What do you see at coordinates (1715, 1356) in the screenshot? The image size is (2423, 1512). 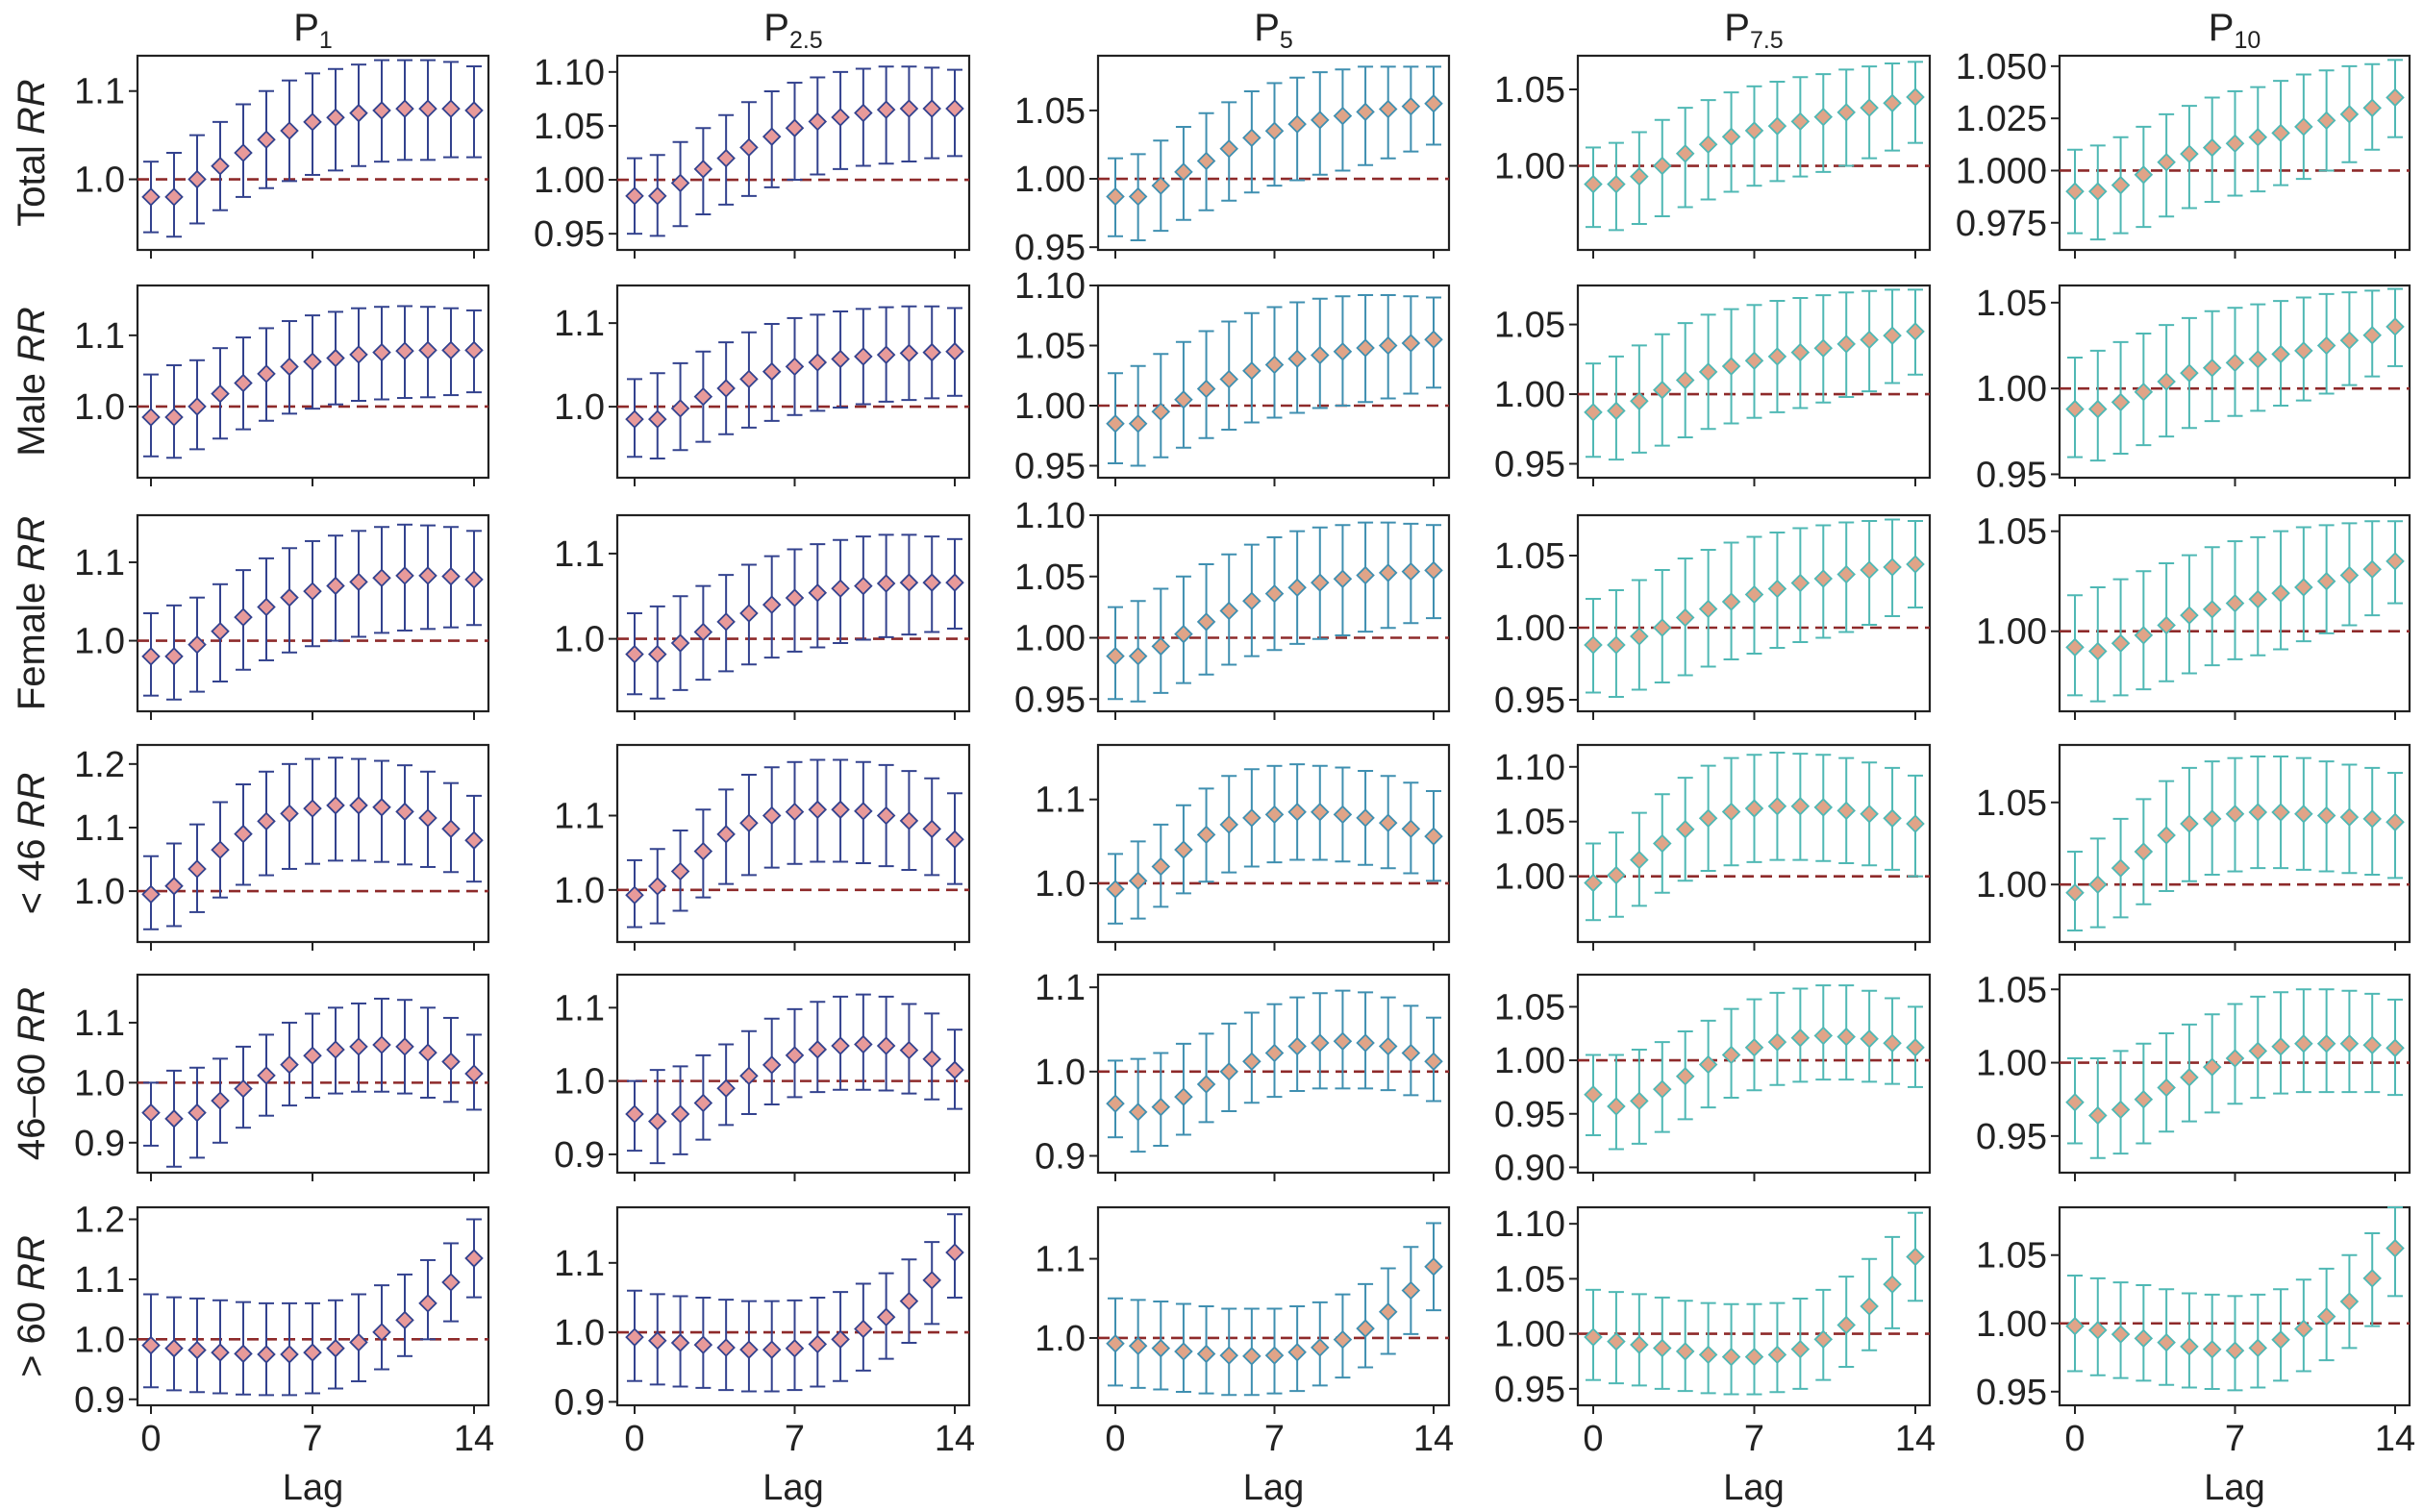 I see `panel-r5-c3: 0.95 1.00 1.05 1.10 0 7 14 Lag` at bounding box center [1715, 1356].